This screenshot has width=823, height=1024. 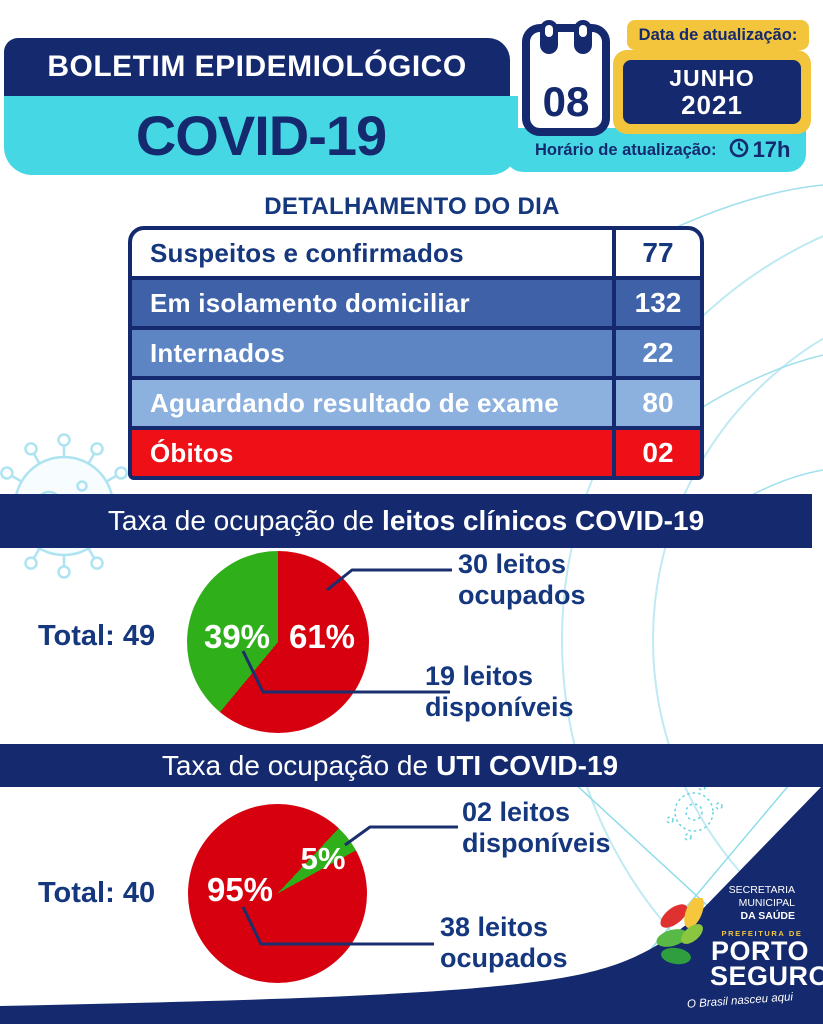 I want to click on row-value: 80, so click(x=656, y=403).